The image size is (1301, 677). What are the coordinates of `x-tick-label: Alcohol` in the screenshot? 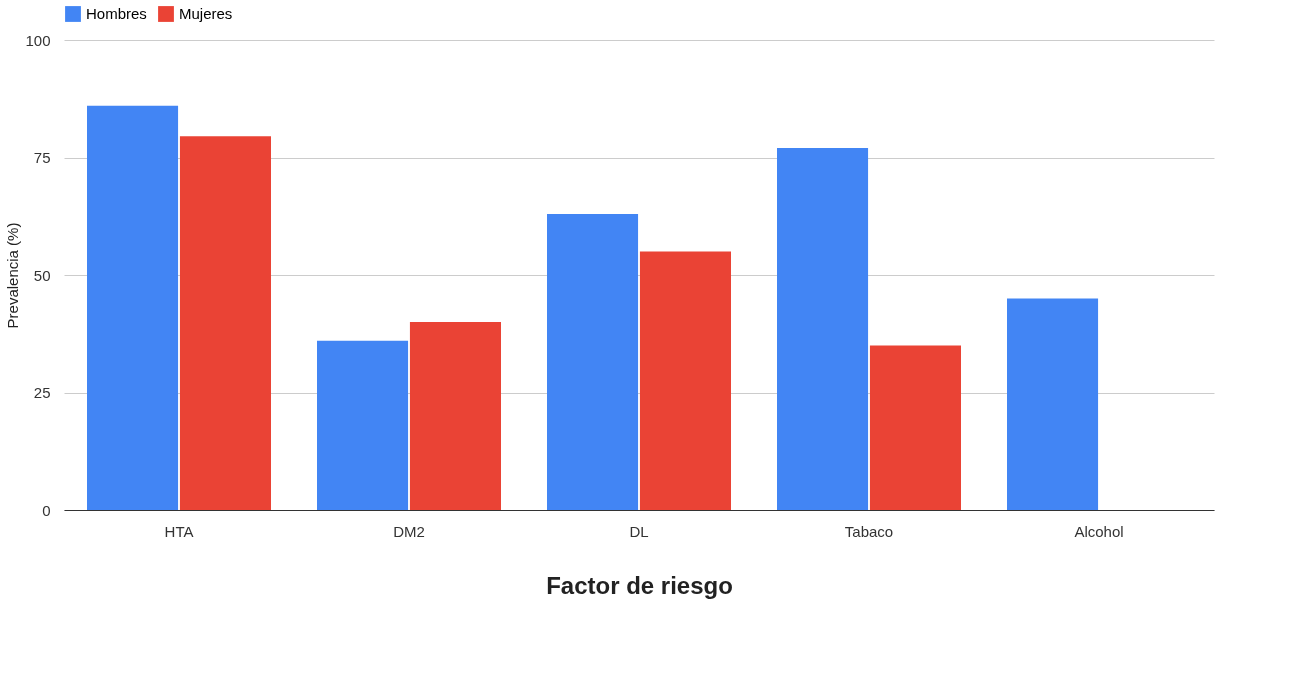 It's located at (1099, 531).